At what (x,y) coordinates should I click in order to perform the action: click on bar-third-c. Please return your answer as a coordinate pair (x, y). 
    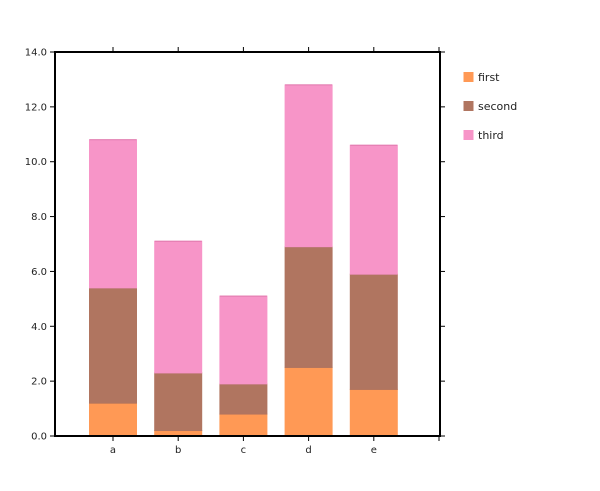
    Looking at the image, I should click on (243, 340).